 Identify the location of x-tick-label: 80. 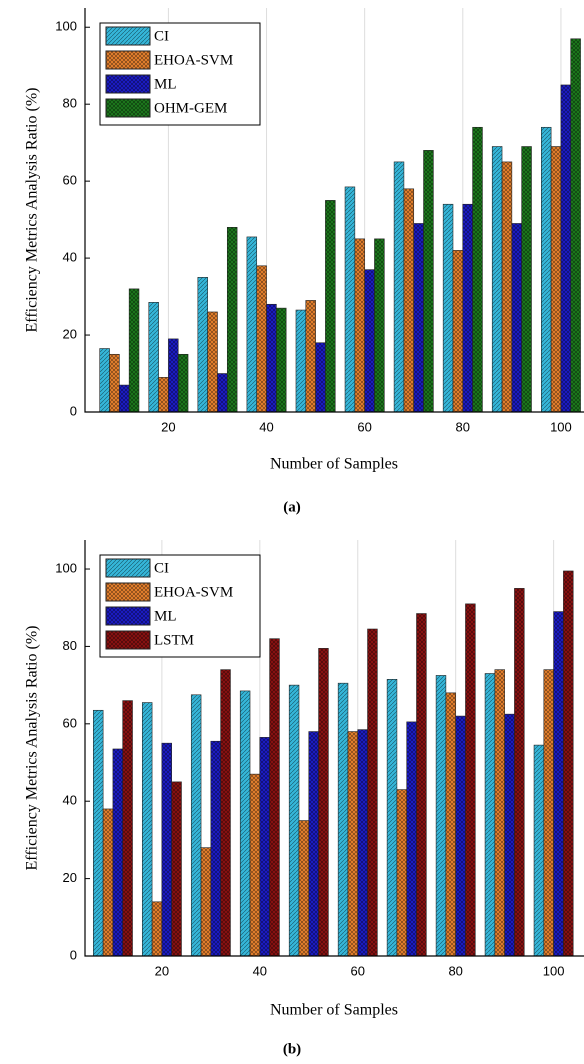
(455, 970).